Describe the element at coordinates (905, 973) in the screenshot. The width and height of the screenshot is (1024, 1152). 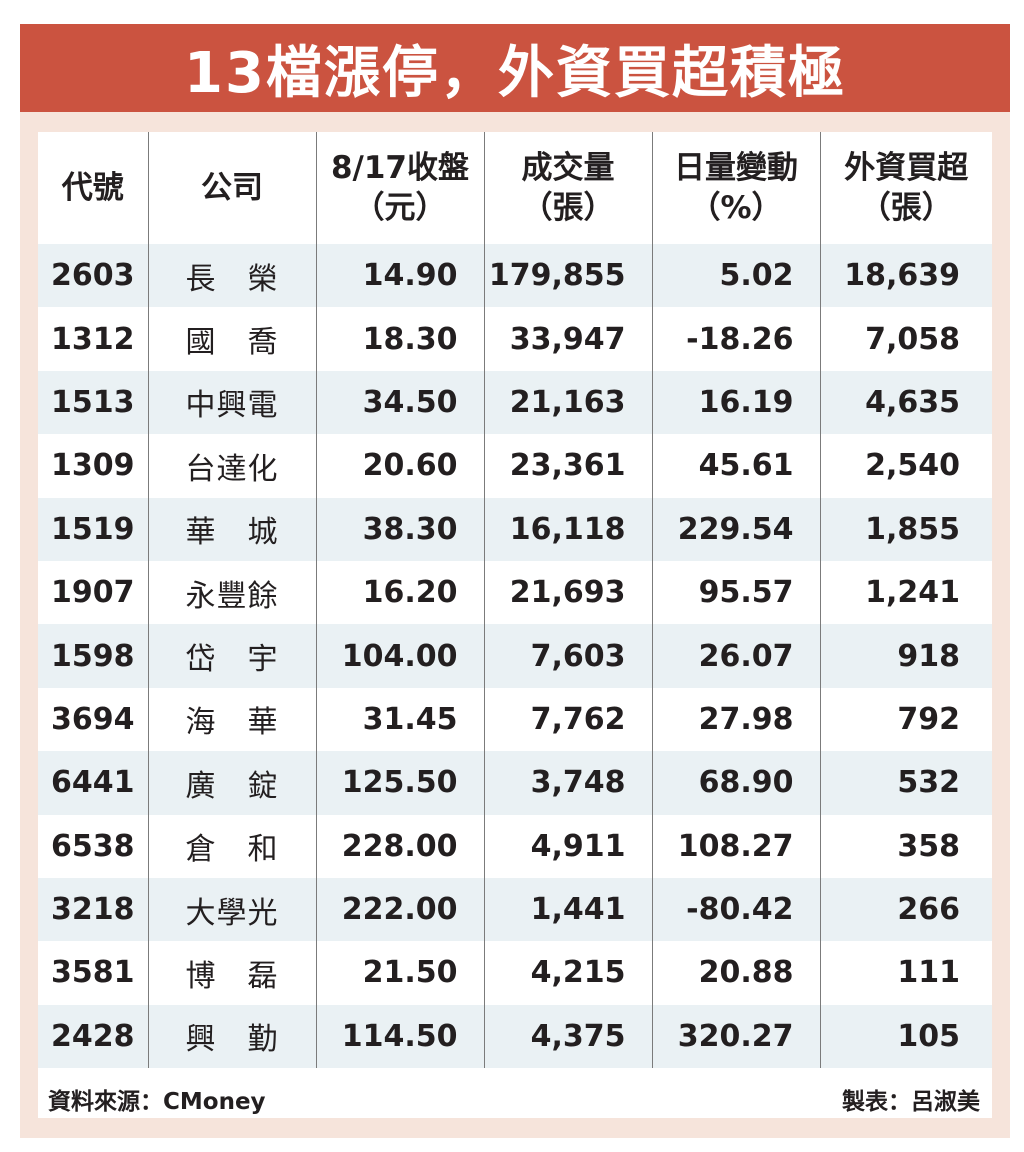
I see `cell-foreign: 111` at that location.